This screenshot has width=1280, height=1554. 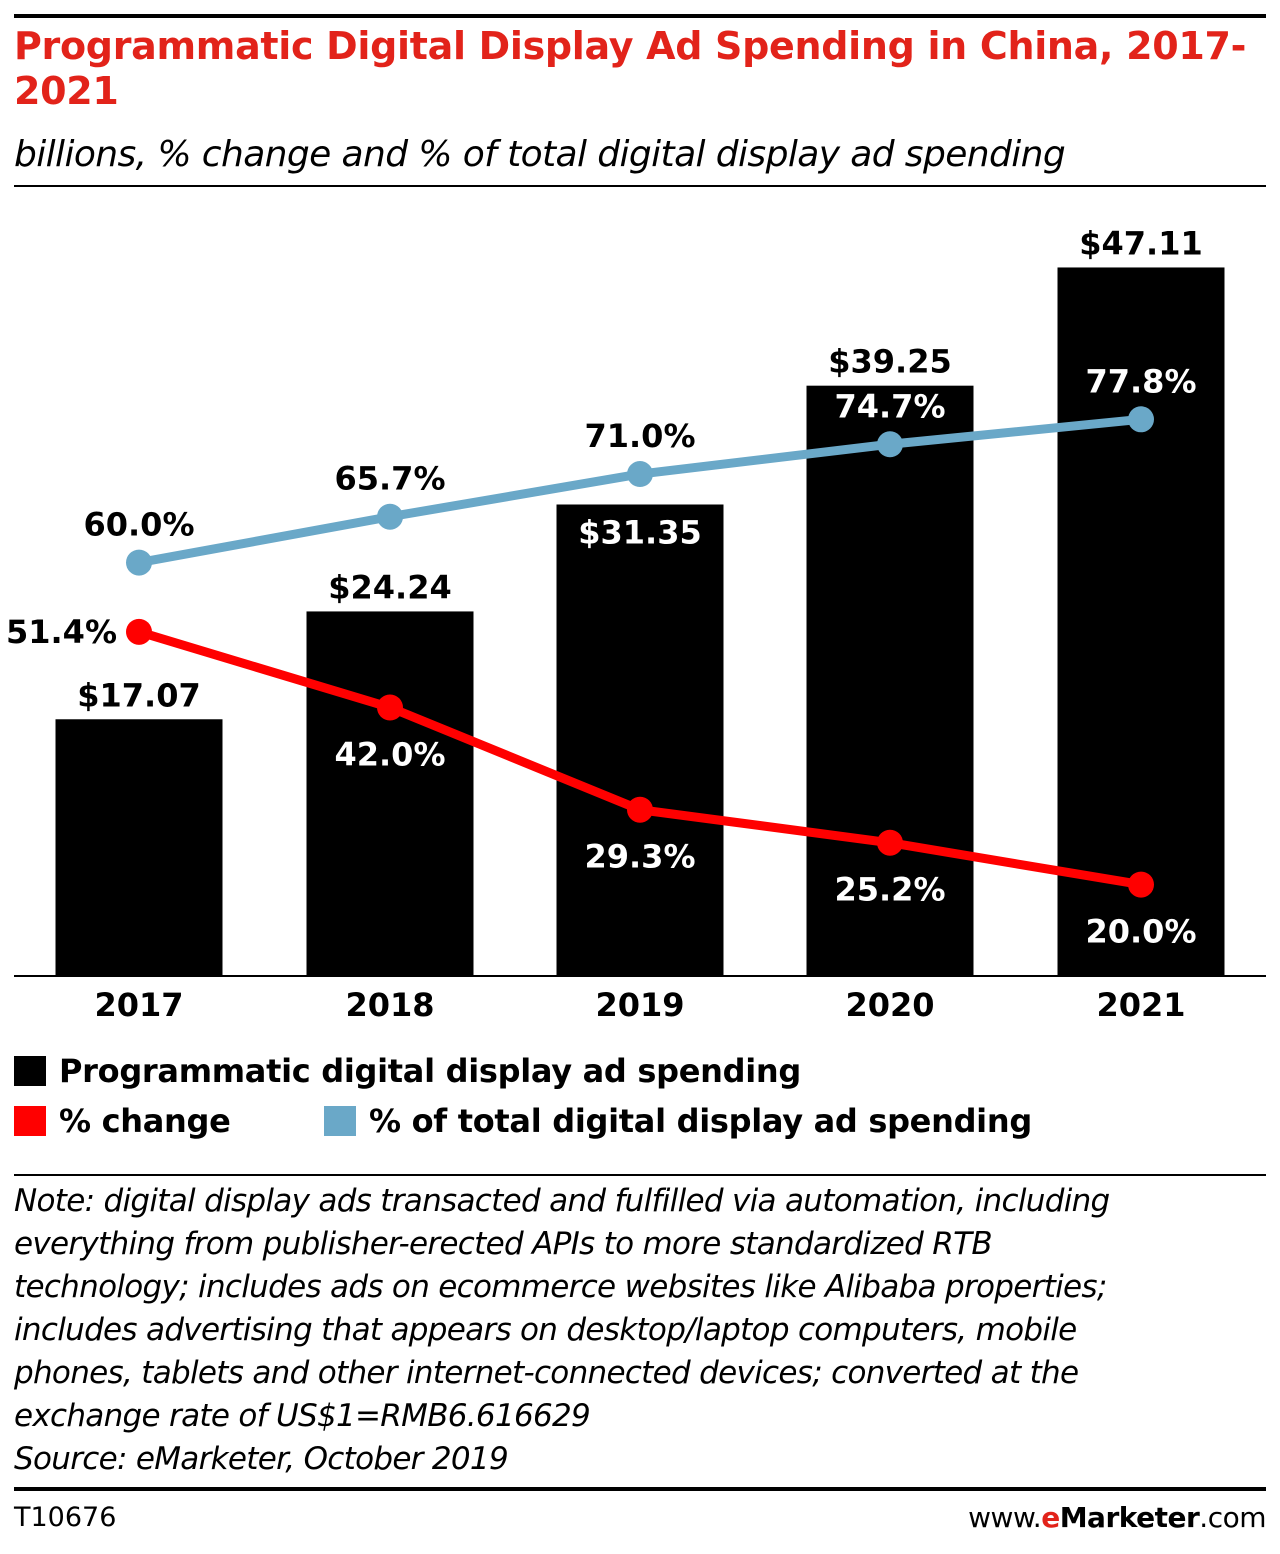 I want to click on x-tick-label-2019: 2019, so click(x=639, y=1005).